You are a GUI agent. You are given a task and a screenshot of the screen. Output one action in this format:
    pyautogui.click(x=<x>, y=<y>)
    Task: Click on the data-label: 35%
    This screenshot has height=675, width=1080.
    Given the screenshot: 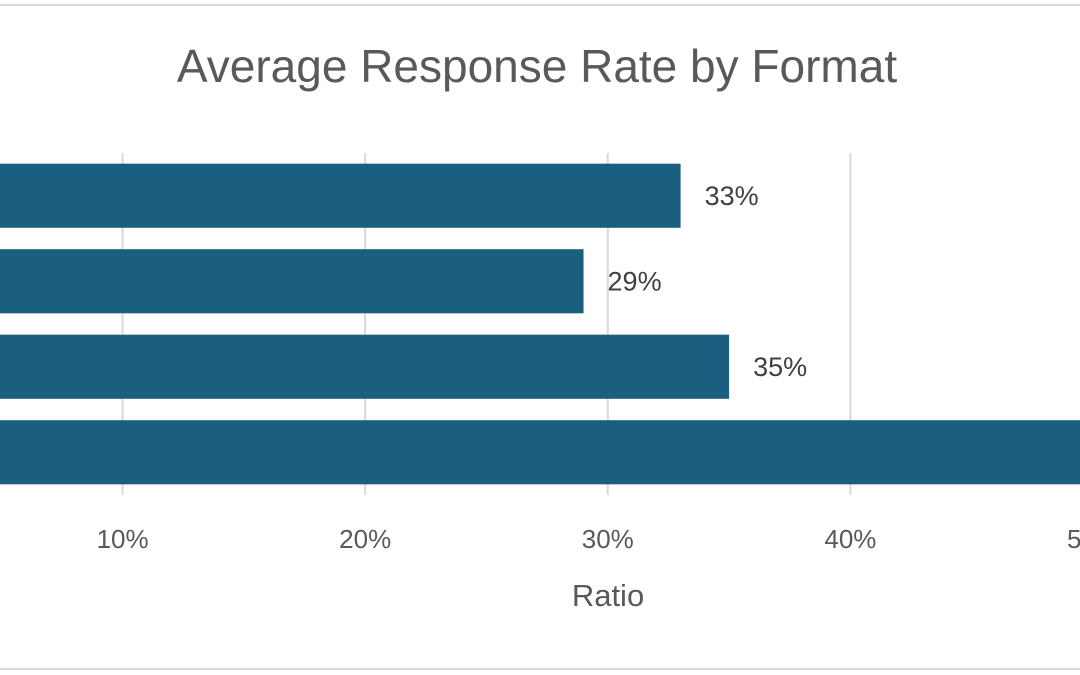 What is the action you would take?
    pyautogui.click(x=780, y=367)
    